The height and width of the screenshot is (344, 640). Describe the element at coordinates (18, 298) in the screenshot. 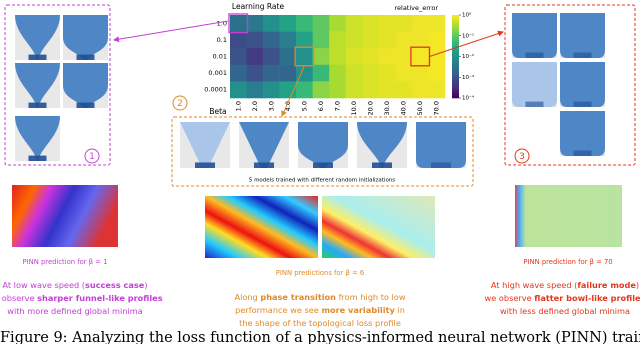

I see `caption-text: we observe` at that location.